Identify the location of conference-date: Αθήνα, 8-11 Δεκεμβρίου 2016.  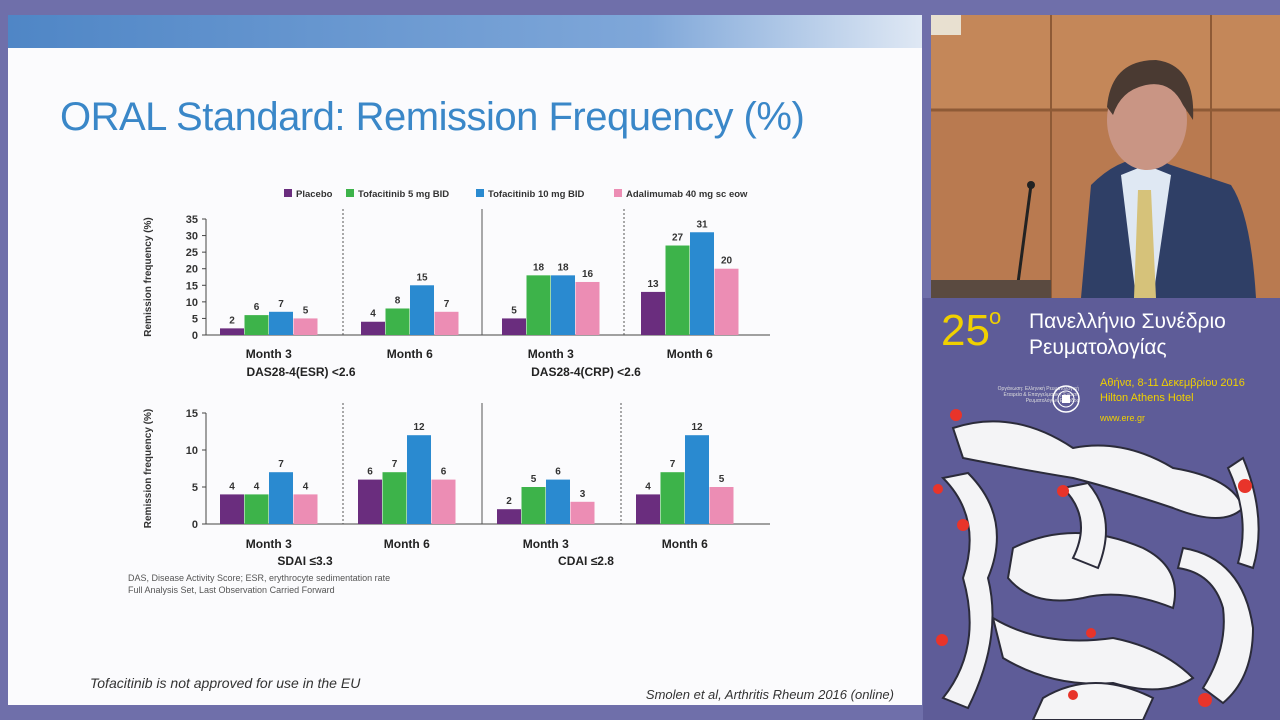
(1172, 383).